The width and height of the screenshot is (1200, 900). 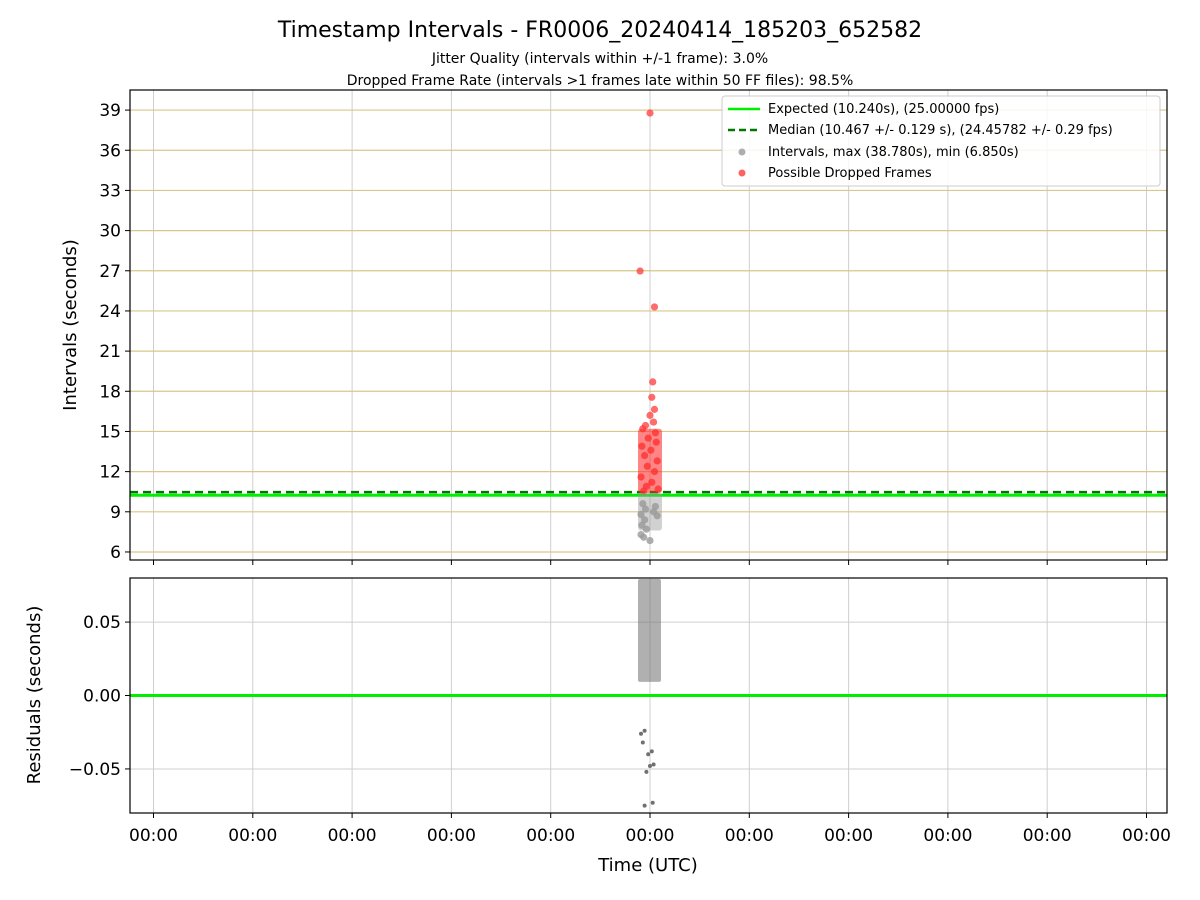 I want to click on legend-dropped-swatch, so click(x=742, y=173).